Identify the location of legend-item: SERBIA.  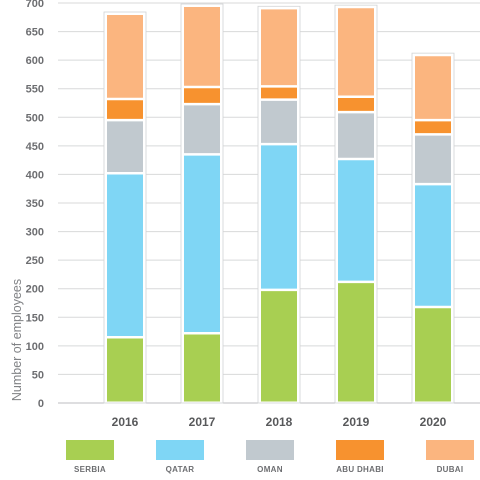
(90, 457).